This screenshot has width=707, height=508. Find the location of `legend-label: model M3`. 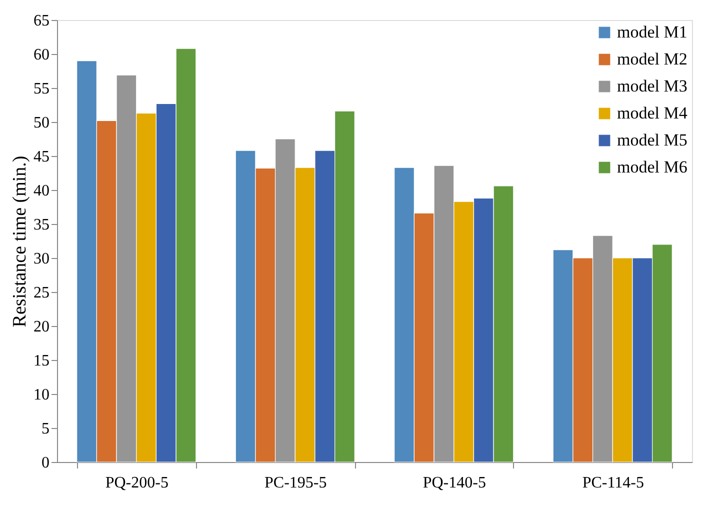

legend-label: model M3 is located at coordinates (652, 86).